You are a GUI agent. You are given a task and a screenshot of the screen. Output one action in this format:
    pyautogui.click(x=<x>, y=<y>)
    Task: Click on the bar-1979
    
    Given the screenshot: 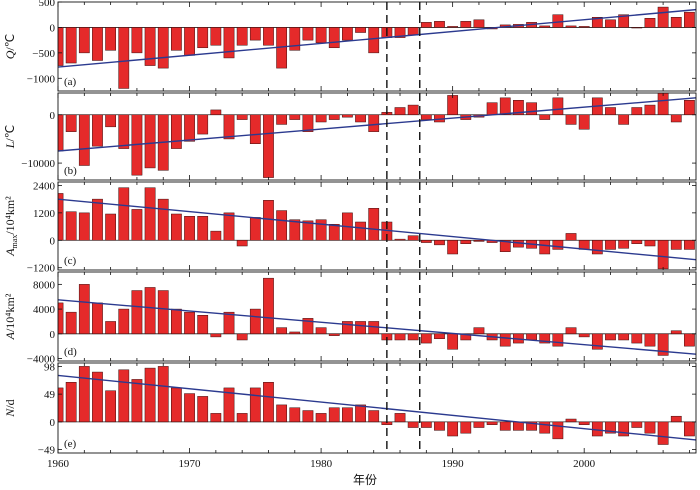 What is the action you would take?
    pyautogui.click(x=308, y=230)
    